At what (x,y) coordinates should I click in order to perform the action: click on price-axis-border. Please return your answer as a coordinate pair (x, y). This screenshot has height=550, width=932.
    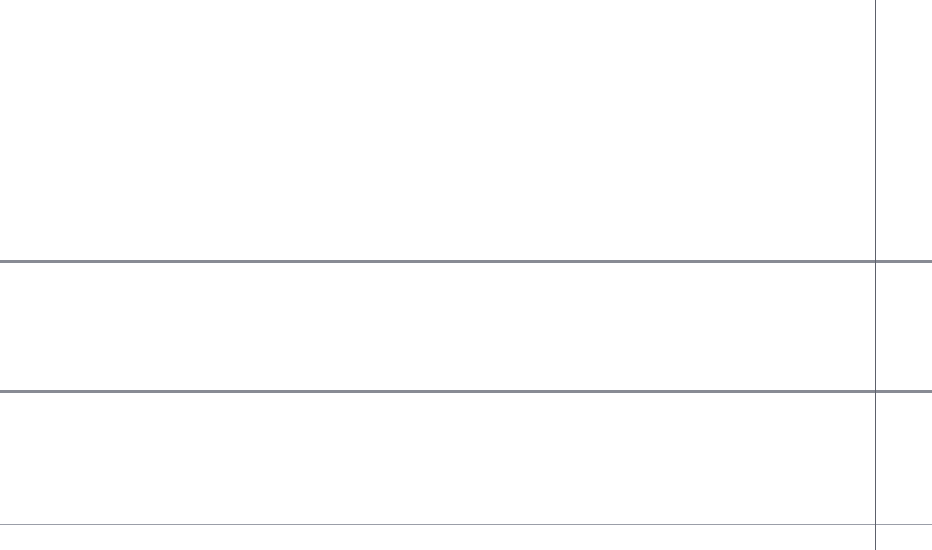
    Looking at the image, I should click on (875, 275).